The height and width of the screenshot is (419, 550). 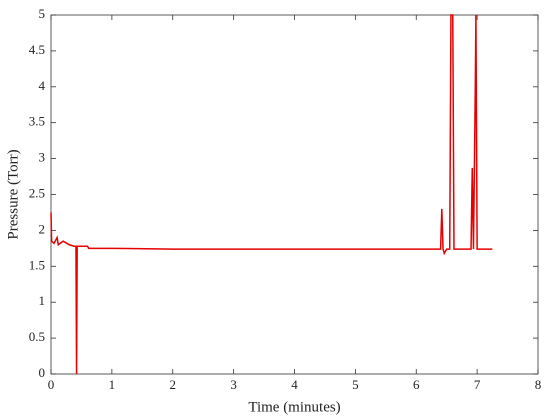 I want to click on y-tick-label: 0, so click(x=42, y=372).